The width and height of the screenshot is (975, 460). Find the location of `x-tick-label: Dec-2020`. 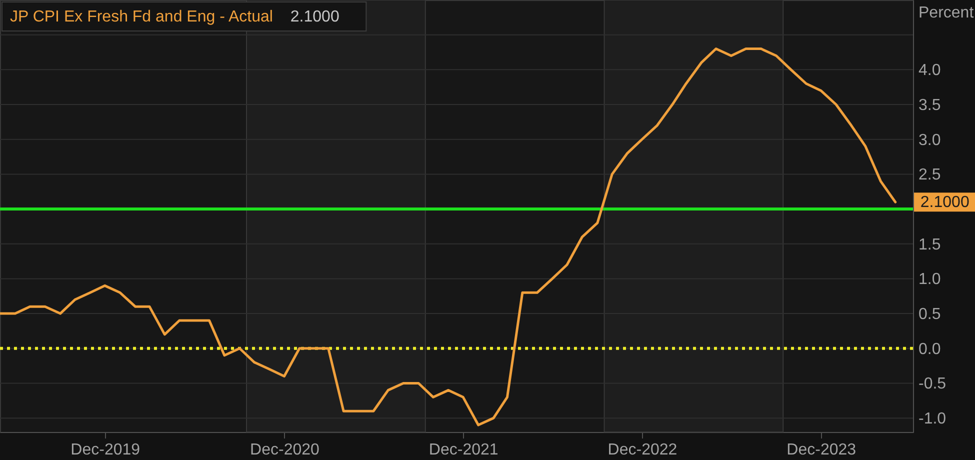

x-tick-label: Dec-2020 is located at coordinates (285, 450).